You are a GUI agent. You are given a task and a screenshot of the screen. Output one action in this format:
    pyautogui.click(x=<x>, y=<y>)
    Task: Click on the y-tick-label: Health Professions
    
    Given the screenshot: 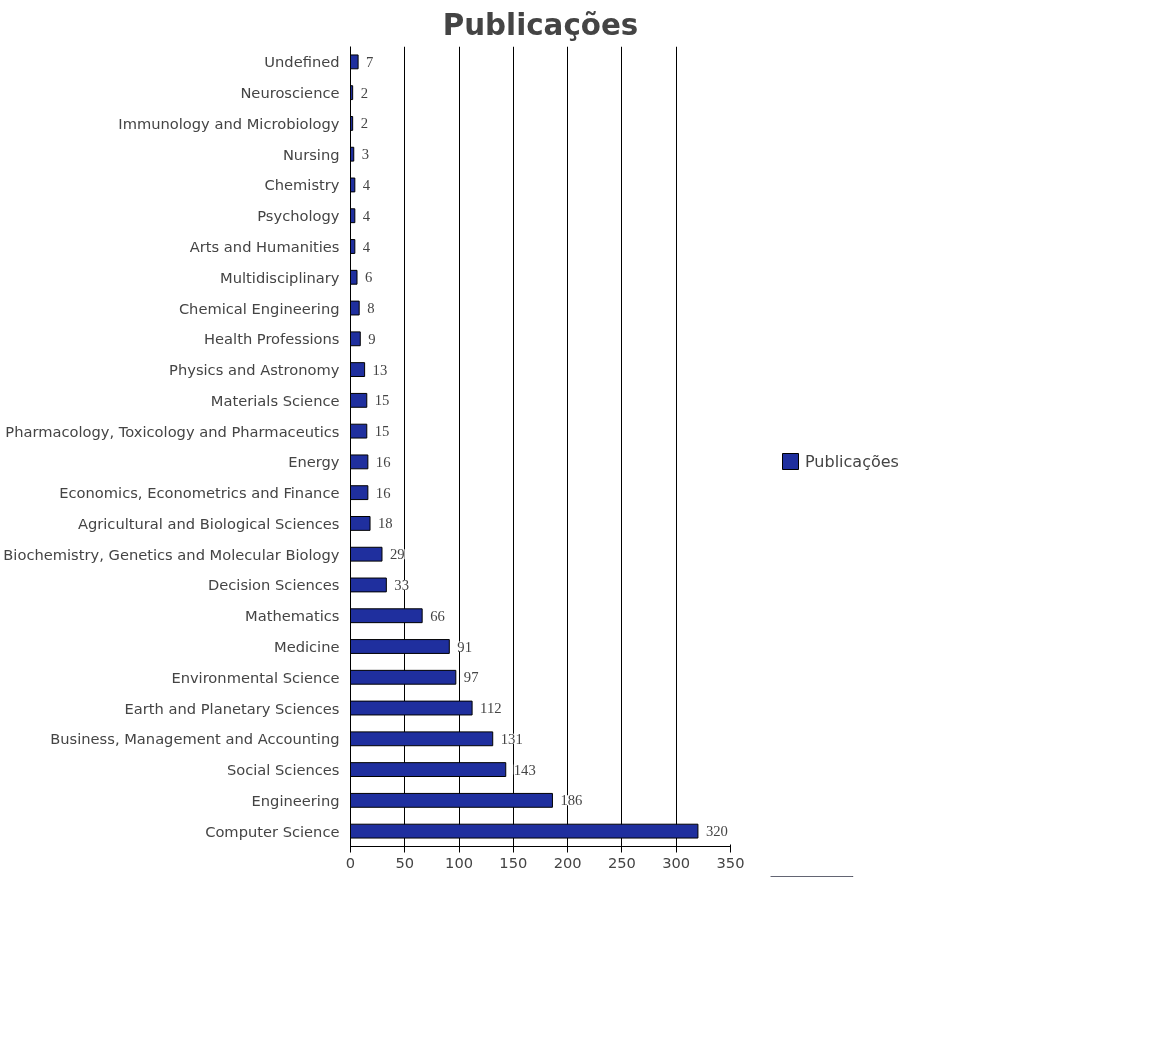 What is the action you would take?
    pyautogui.click(x=272, y=339)
    